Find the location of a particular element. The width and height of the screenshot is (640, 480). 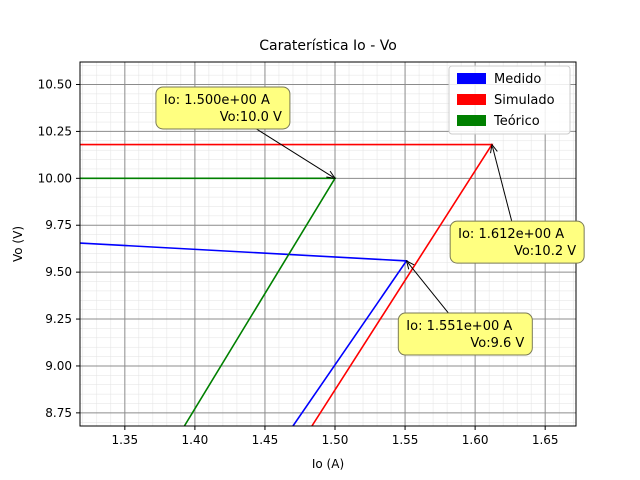

x-tick-label: 1.55 is located at coordinates (405, 440).